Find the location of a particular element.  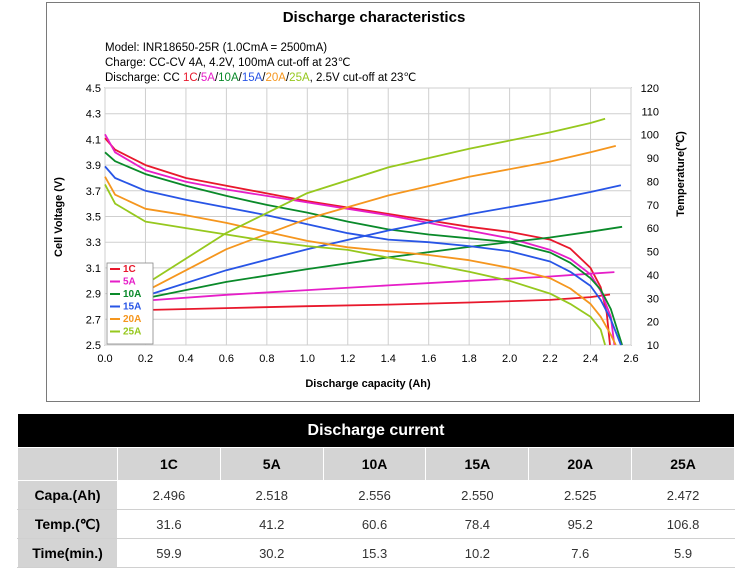

x-tick-label: 2.2 is located at coordinates (549, 359).